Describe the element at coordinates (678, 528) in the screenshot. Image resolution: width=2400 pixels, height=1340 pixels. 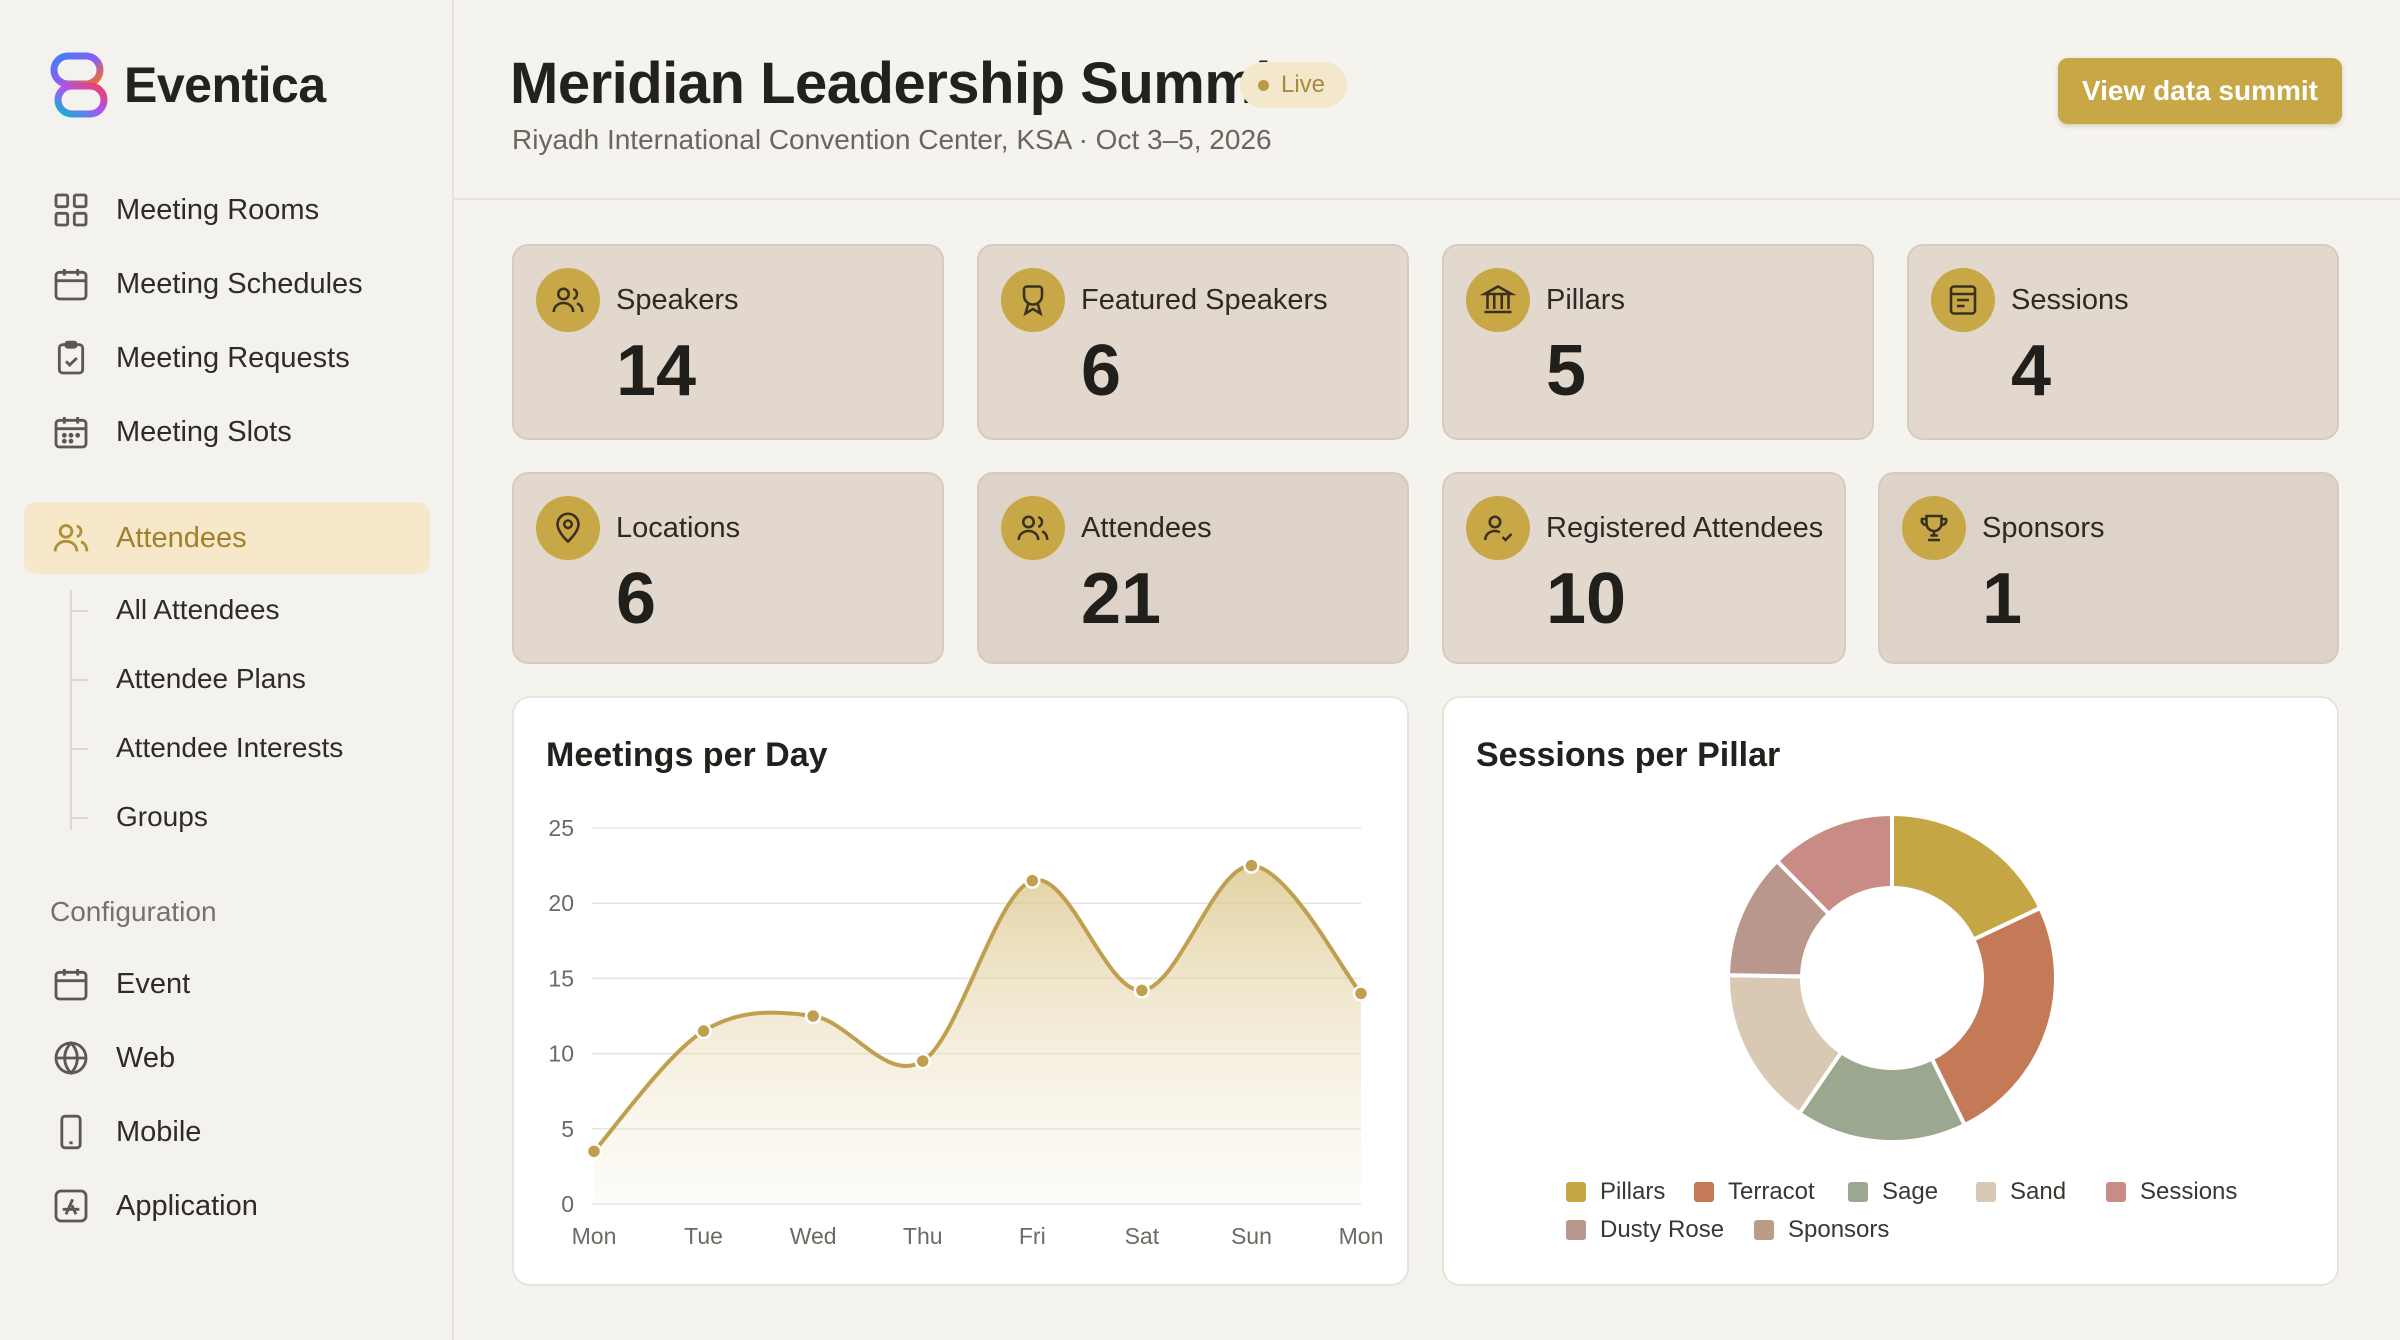
I see `stat-label: Locations` at that location.